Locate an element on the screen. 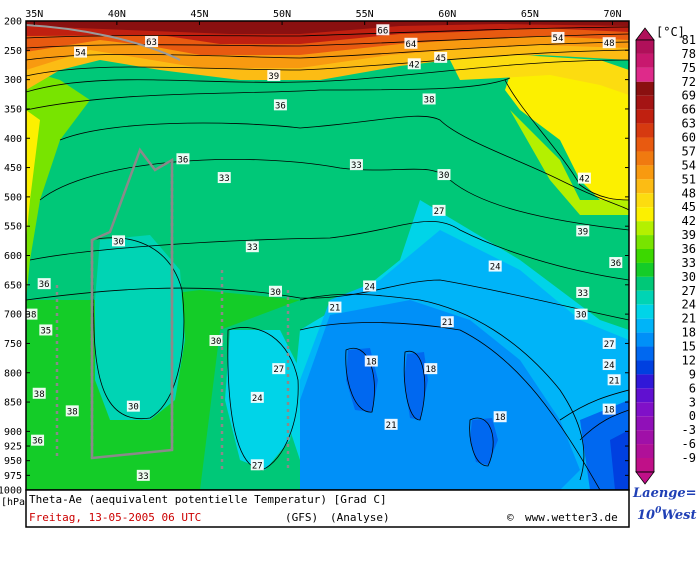  colorbar-label: 15 is located at coordinates (689, 347).